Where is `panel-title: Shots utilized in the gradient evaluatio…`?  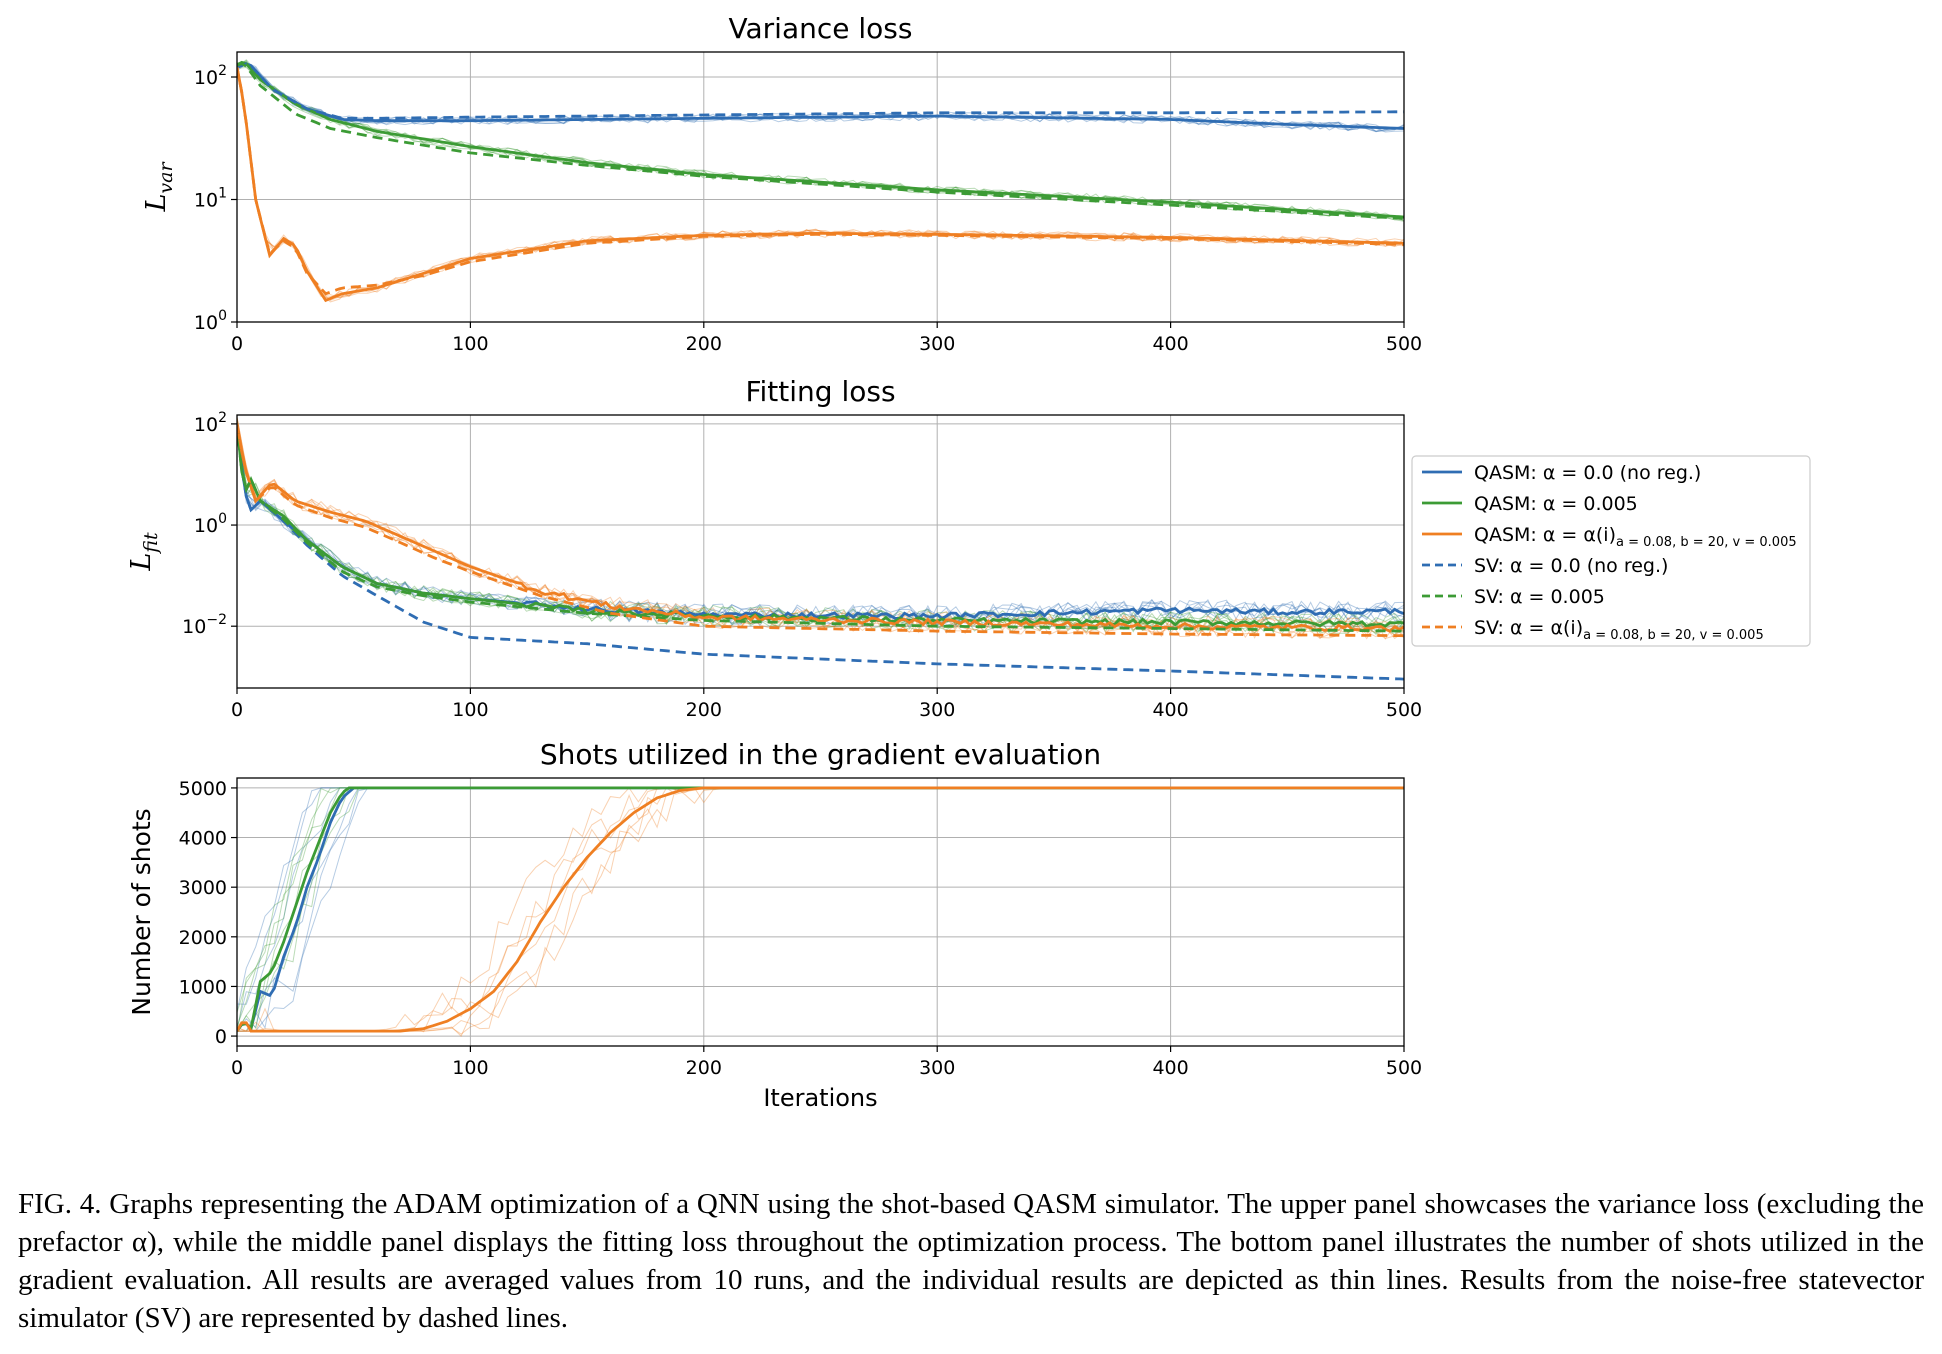
panel-title: Shots utilized in the gradient evaluatio… is located at coordinates (820, 754).